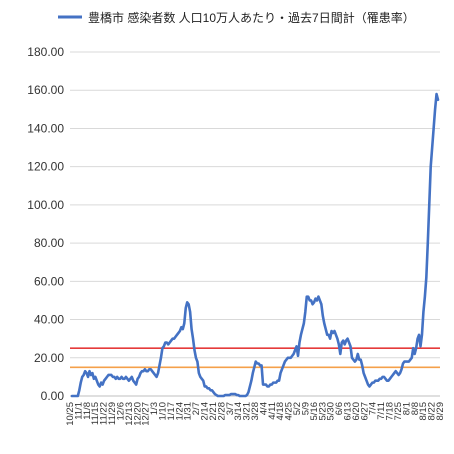 This screenshot has width=454, height=454. I want to click on x-tick-label: 2/14, so click(205, 411).